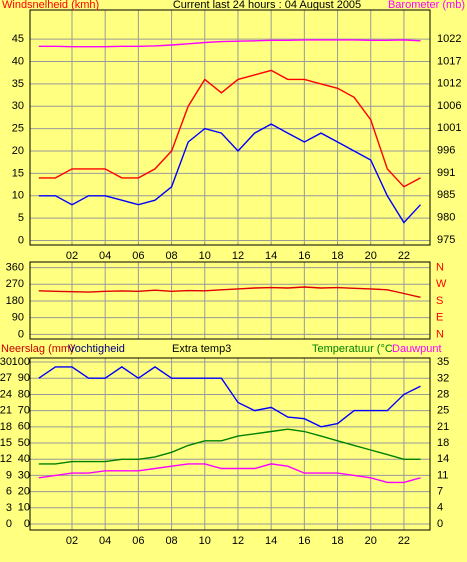  What do you see at coordinates (50, 5) in the screenshot?
I see `y-axis-label: Windsnelheid (kmh)` at bounding box center [50, 5].